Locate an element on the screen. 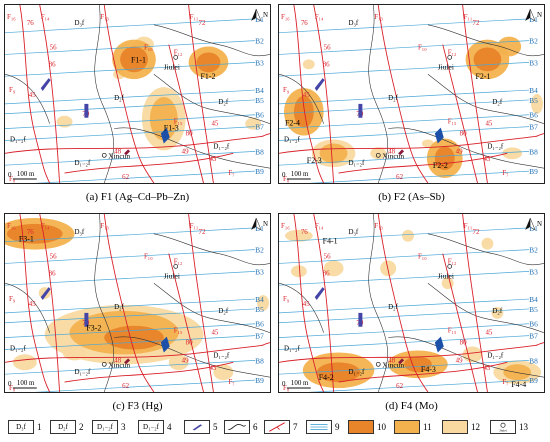 Image resolution: width=550 pixels, height=442 pixels. fault-label: F₉ is located at coordinates (12, 299).